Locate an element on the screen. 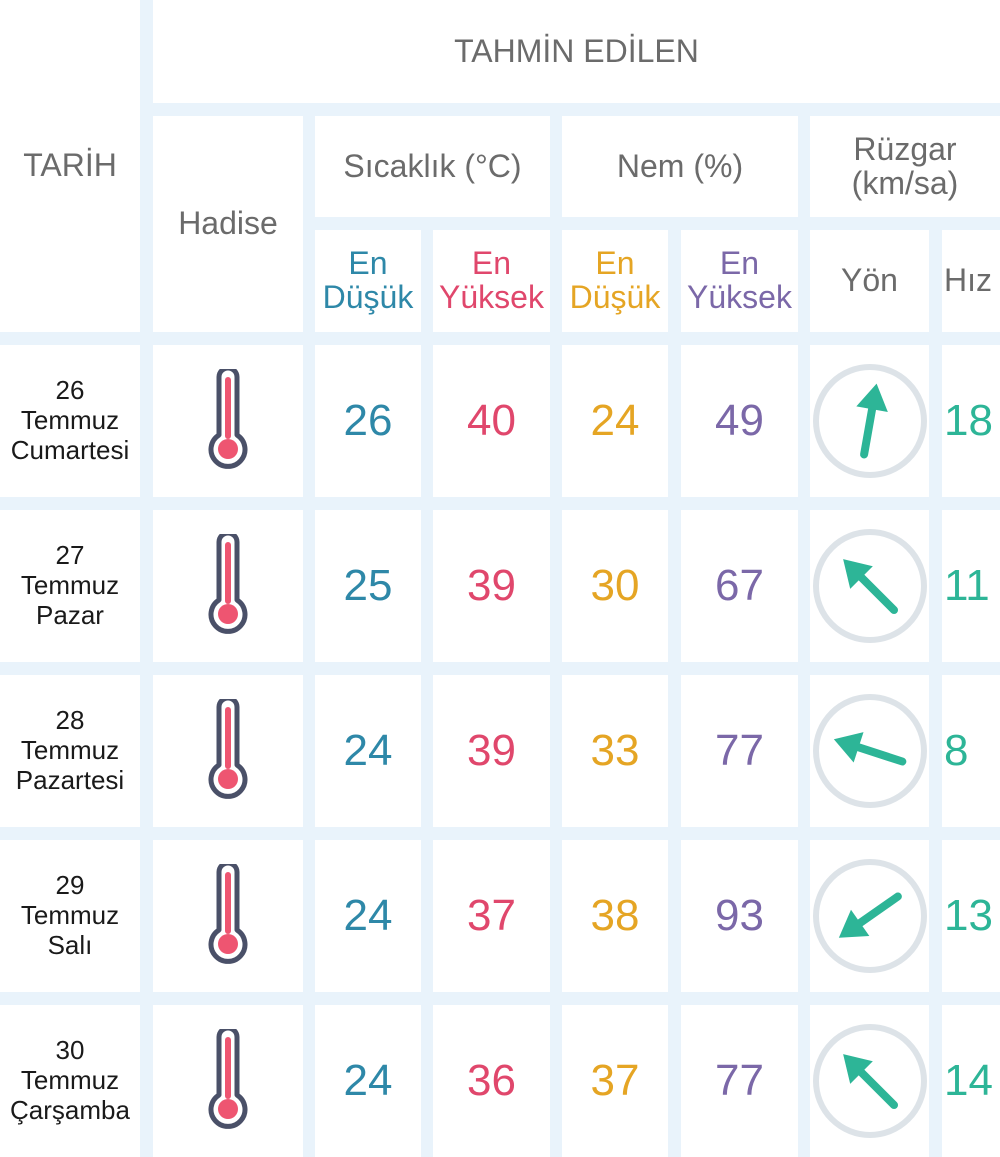  wind-speed-value: 8 is located at coordinates (956, 750).